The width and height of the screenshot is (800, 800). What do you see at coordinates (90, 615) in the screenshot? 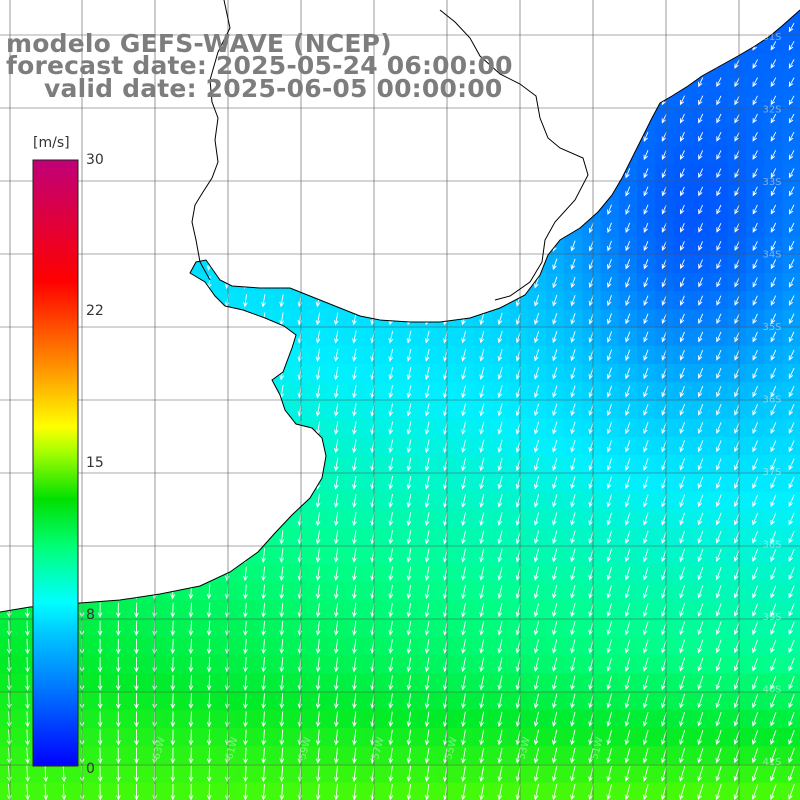
I see `colorbar-tick-8: 8` at bounding box center [90, 615].